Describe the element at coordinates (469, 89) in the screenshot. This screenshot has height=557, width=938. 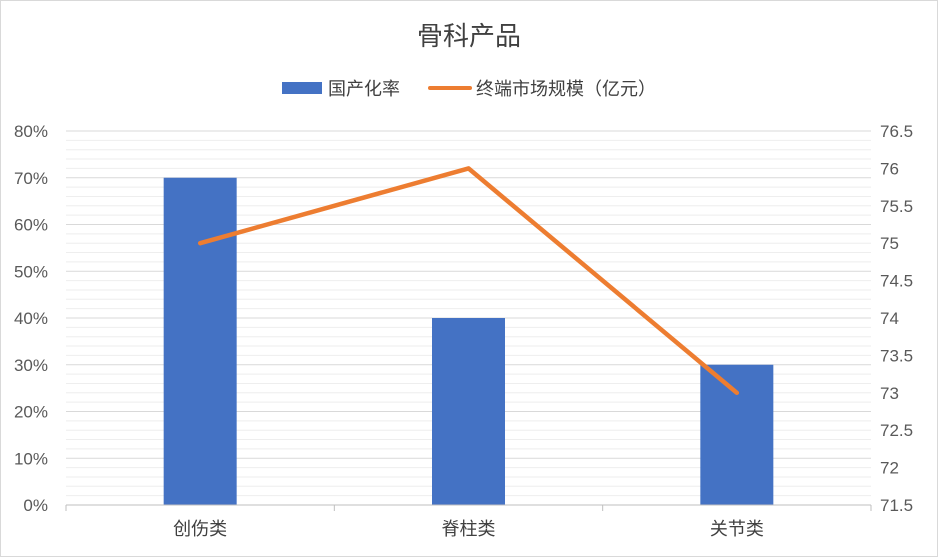
I see `legend: 国产化率 终端市场规模（亿元）` at that location.